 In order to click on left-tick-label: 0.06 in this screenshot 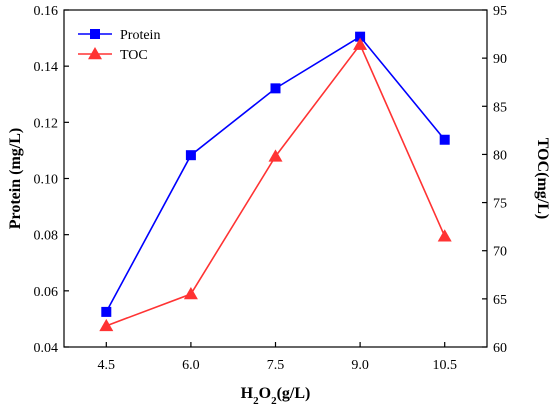, I will do `click(46, 292)`.